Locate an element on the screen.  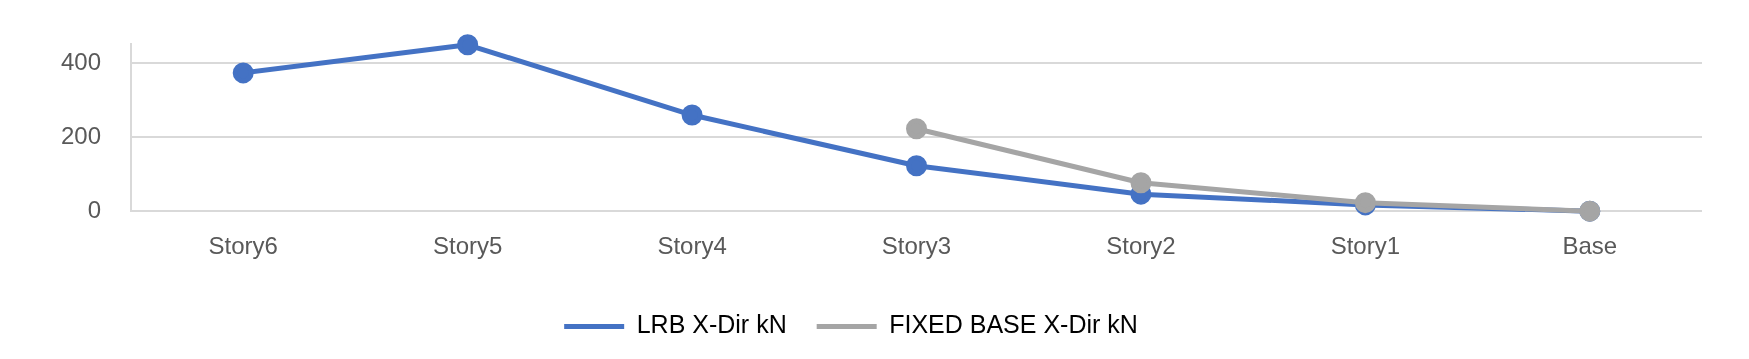
x-tick-label: Story2 is located at coordinates (1141, 246).